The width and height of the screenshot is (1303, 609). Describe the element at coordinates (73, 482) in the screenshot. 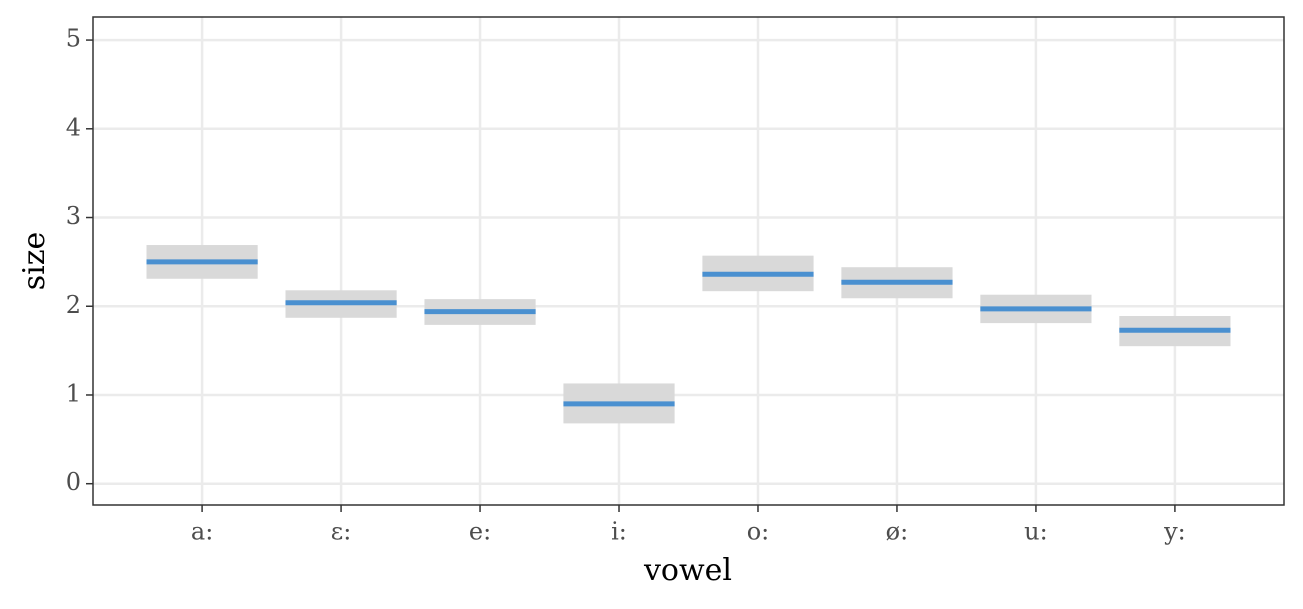

I see `y-tick-label: 0` at that location.